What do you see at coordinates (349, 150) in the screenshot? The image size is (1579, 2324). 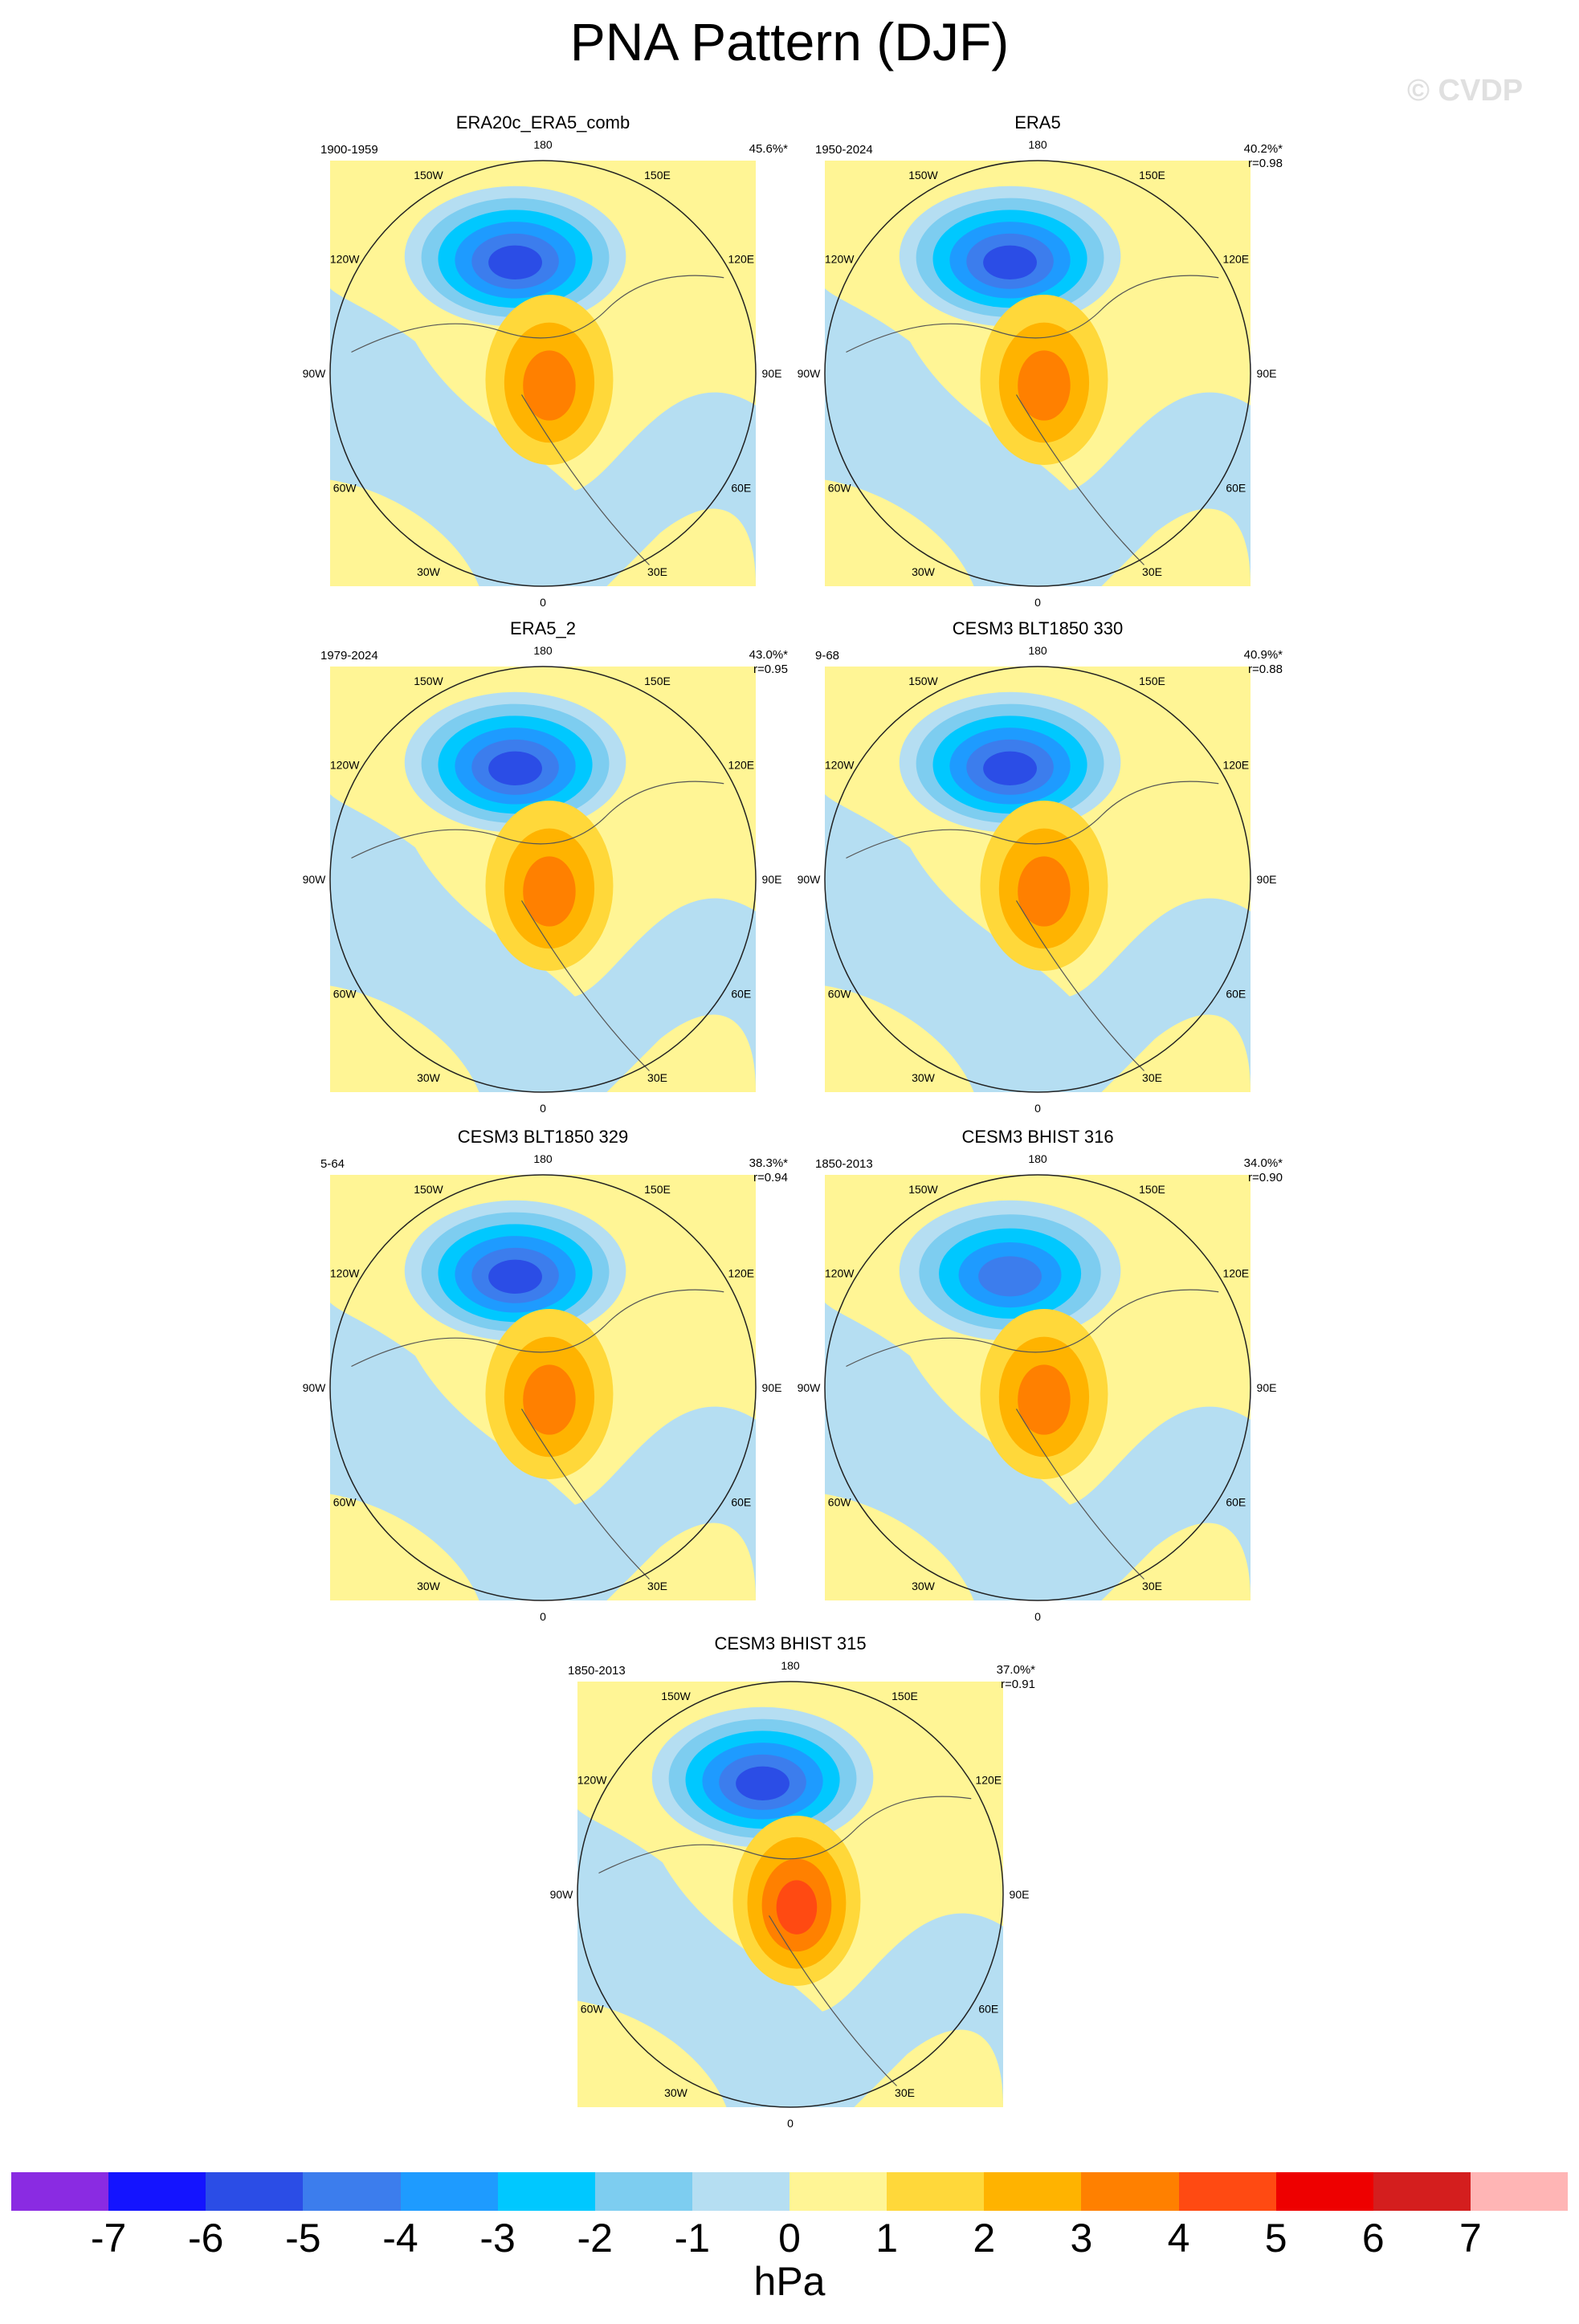 I see `panel-years: 1900-1959` at bounding box center [349, 150].